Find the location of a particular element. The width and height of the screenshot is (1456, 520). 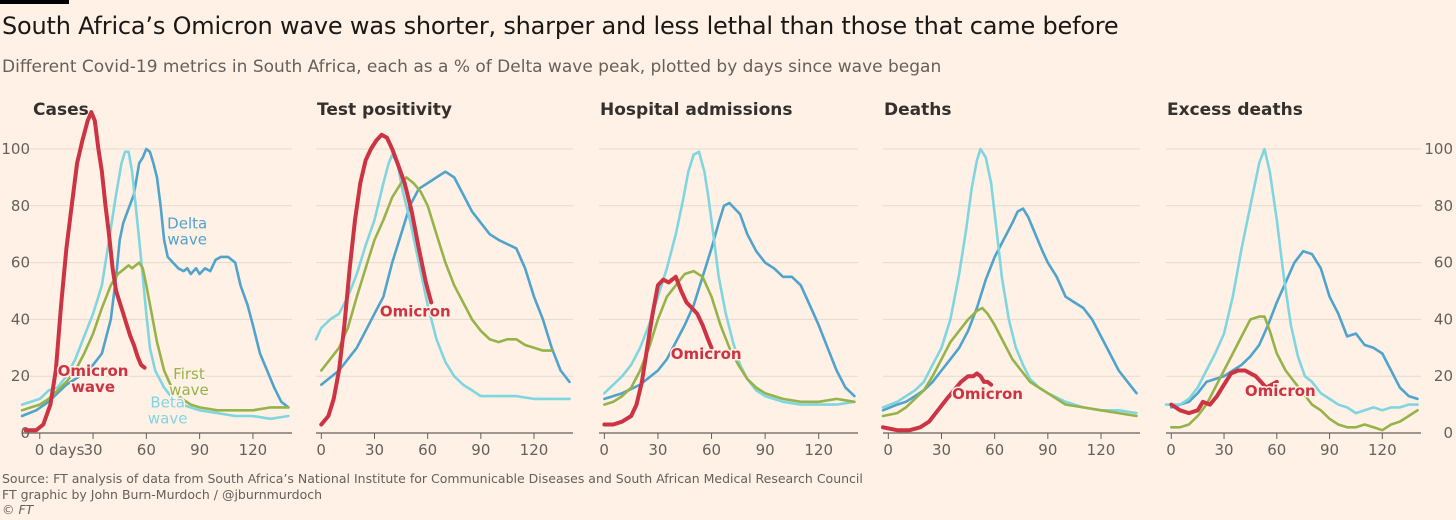

y-tick-label: 0 is located at coordinates (25, 433).